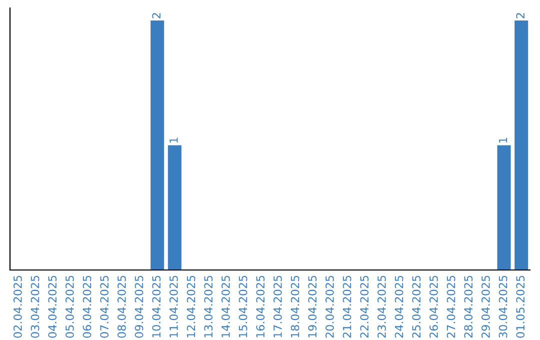  What do you see at coordinates (104, 307) in the screenshot?
I see `x-tick-label: 07.04.2025` at bounding box center [104, 307].